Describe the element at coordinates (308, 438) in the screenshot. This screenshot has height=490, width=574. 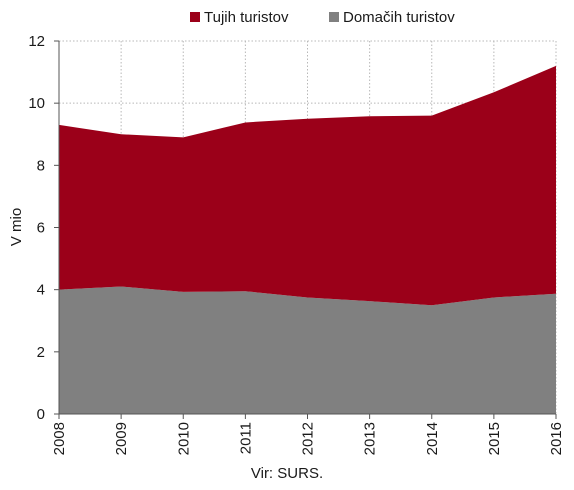
I see `x-tick-label-2012: 2012` at that location.